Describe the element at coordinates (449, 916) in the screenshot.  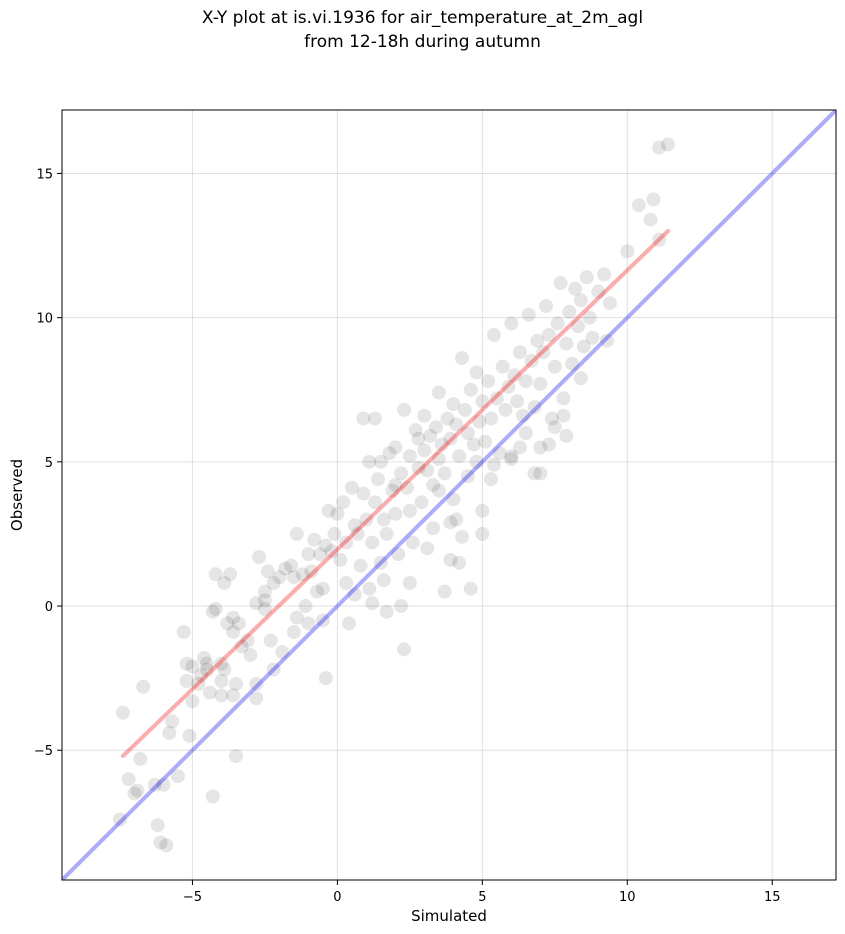
I see `x-axis-label: Simulated` at that location.